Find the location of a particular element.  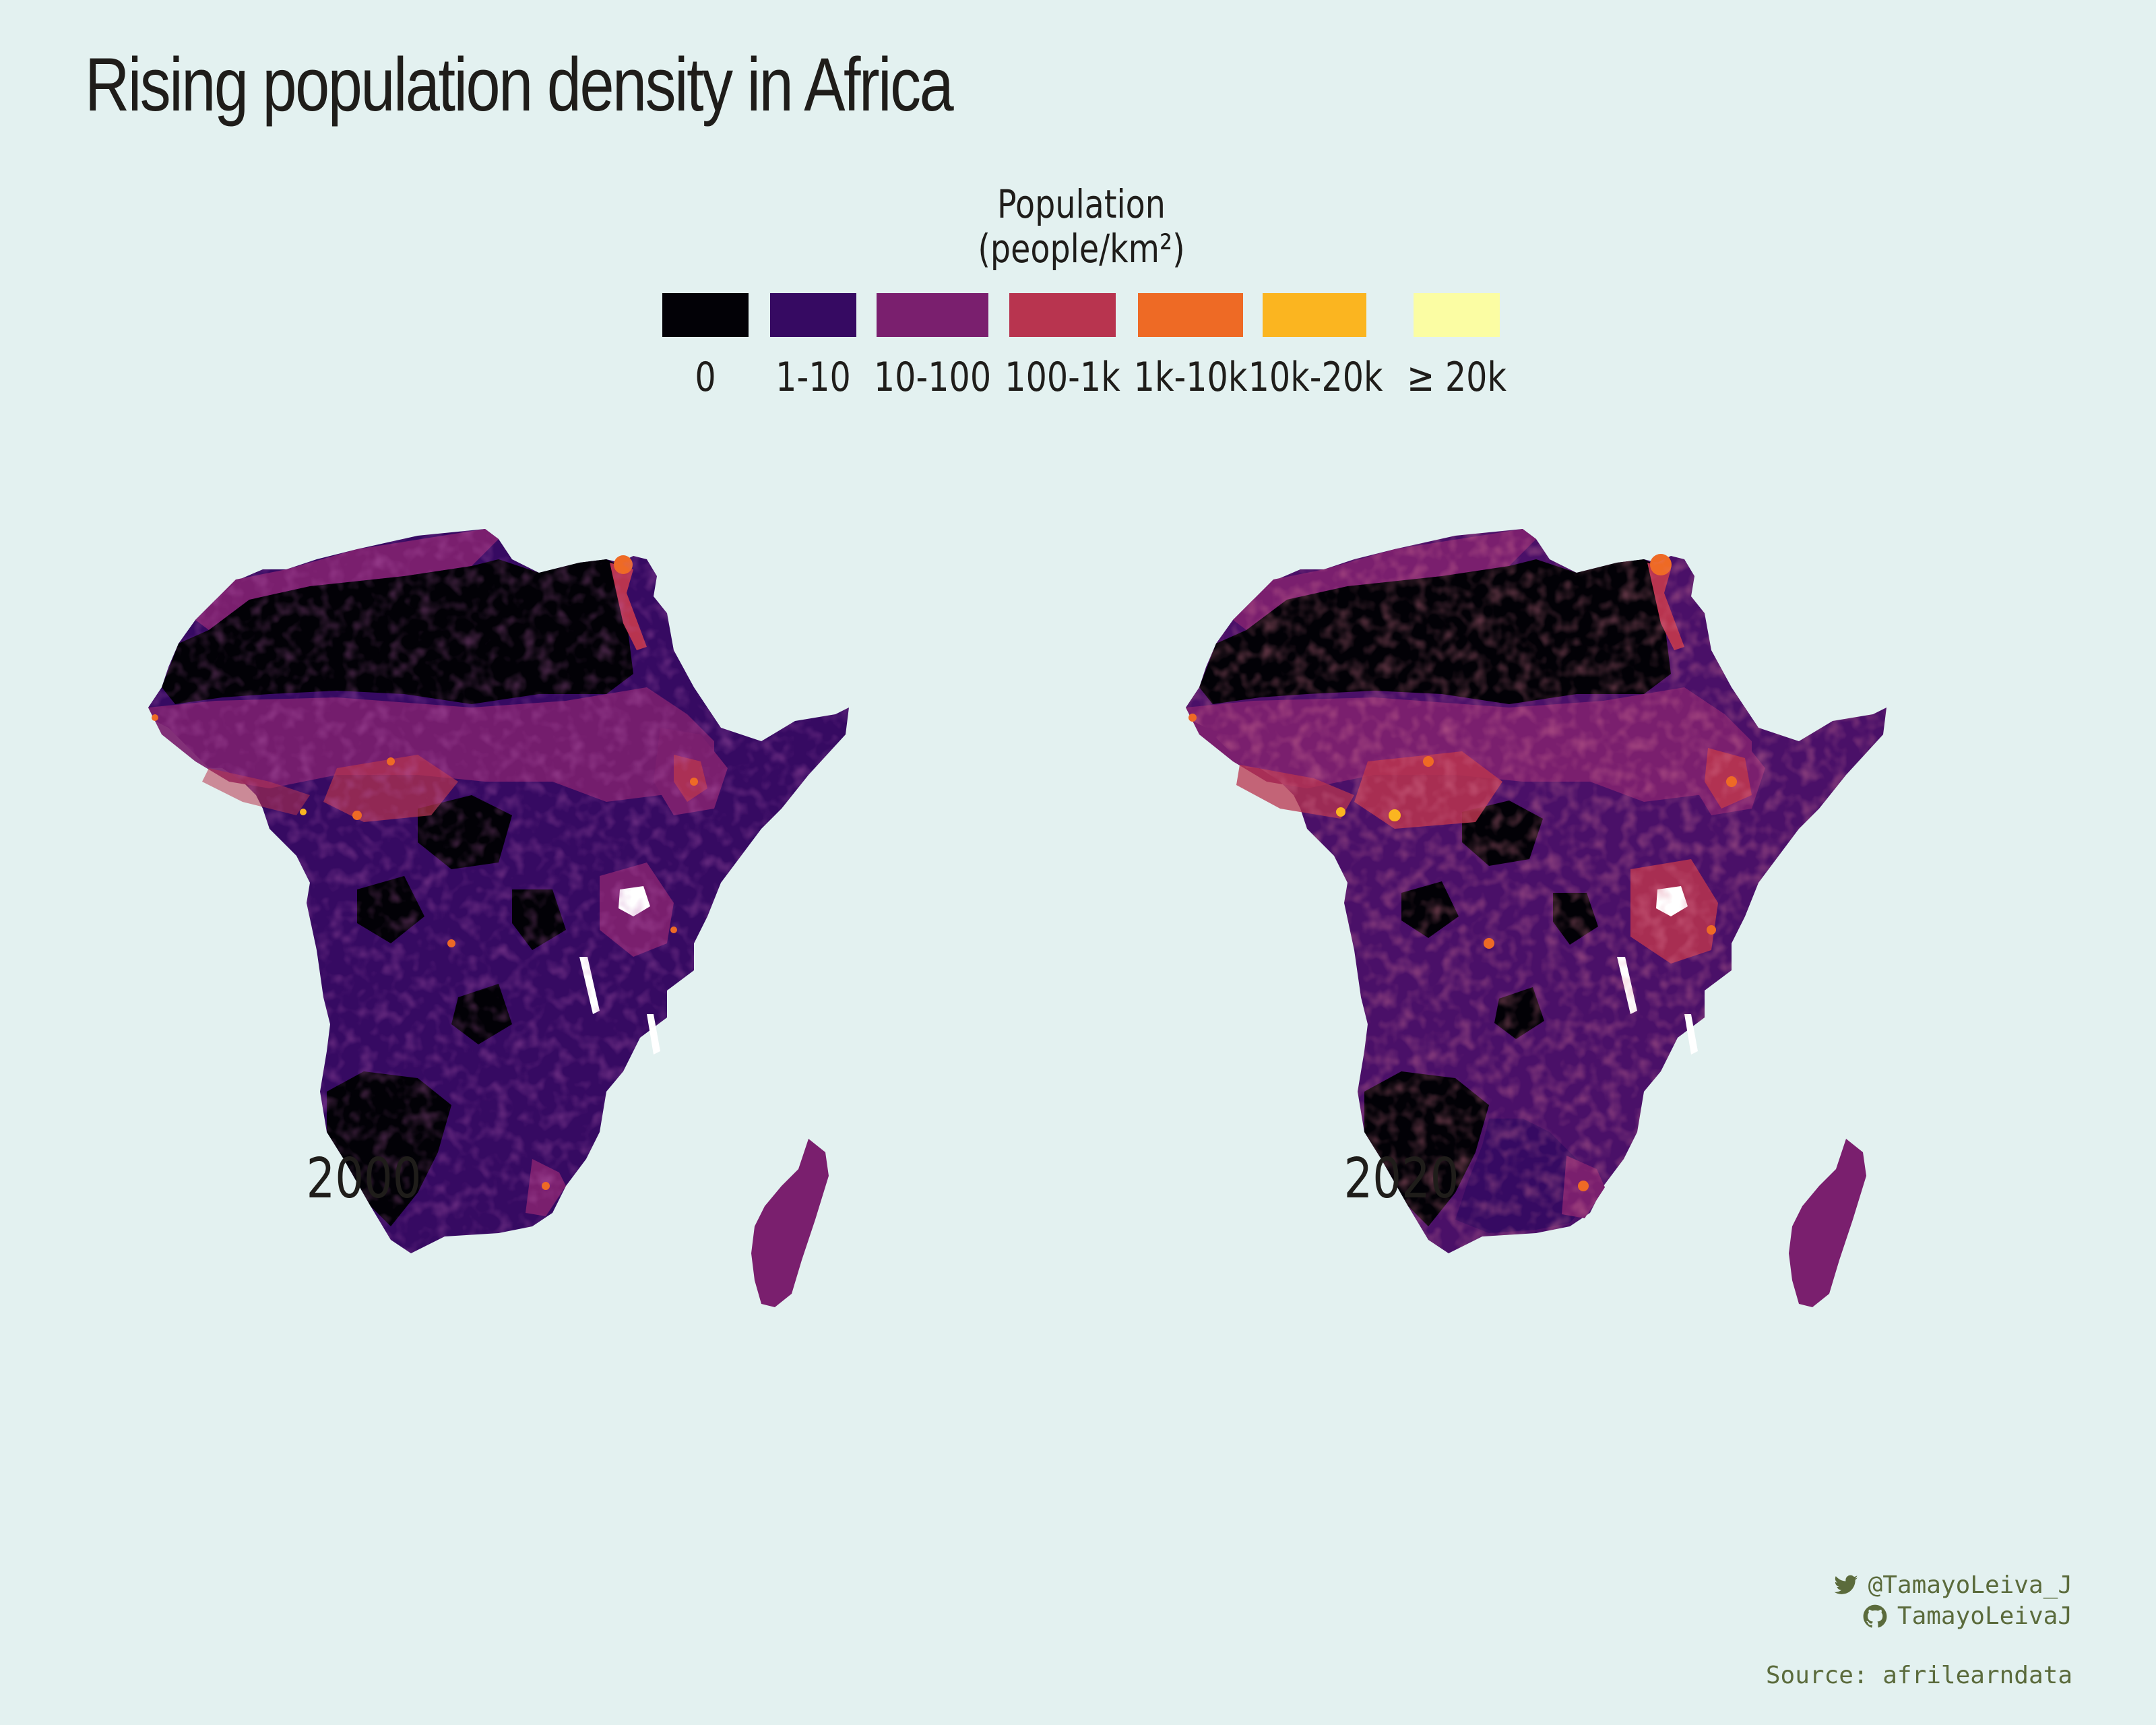

twitter-credit: @TamayoLeiva_J is located at coordinates (1919, 1585).